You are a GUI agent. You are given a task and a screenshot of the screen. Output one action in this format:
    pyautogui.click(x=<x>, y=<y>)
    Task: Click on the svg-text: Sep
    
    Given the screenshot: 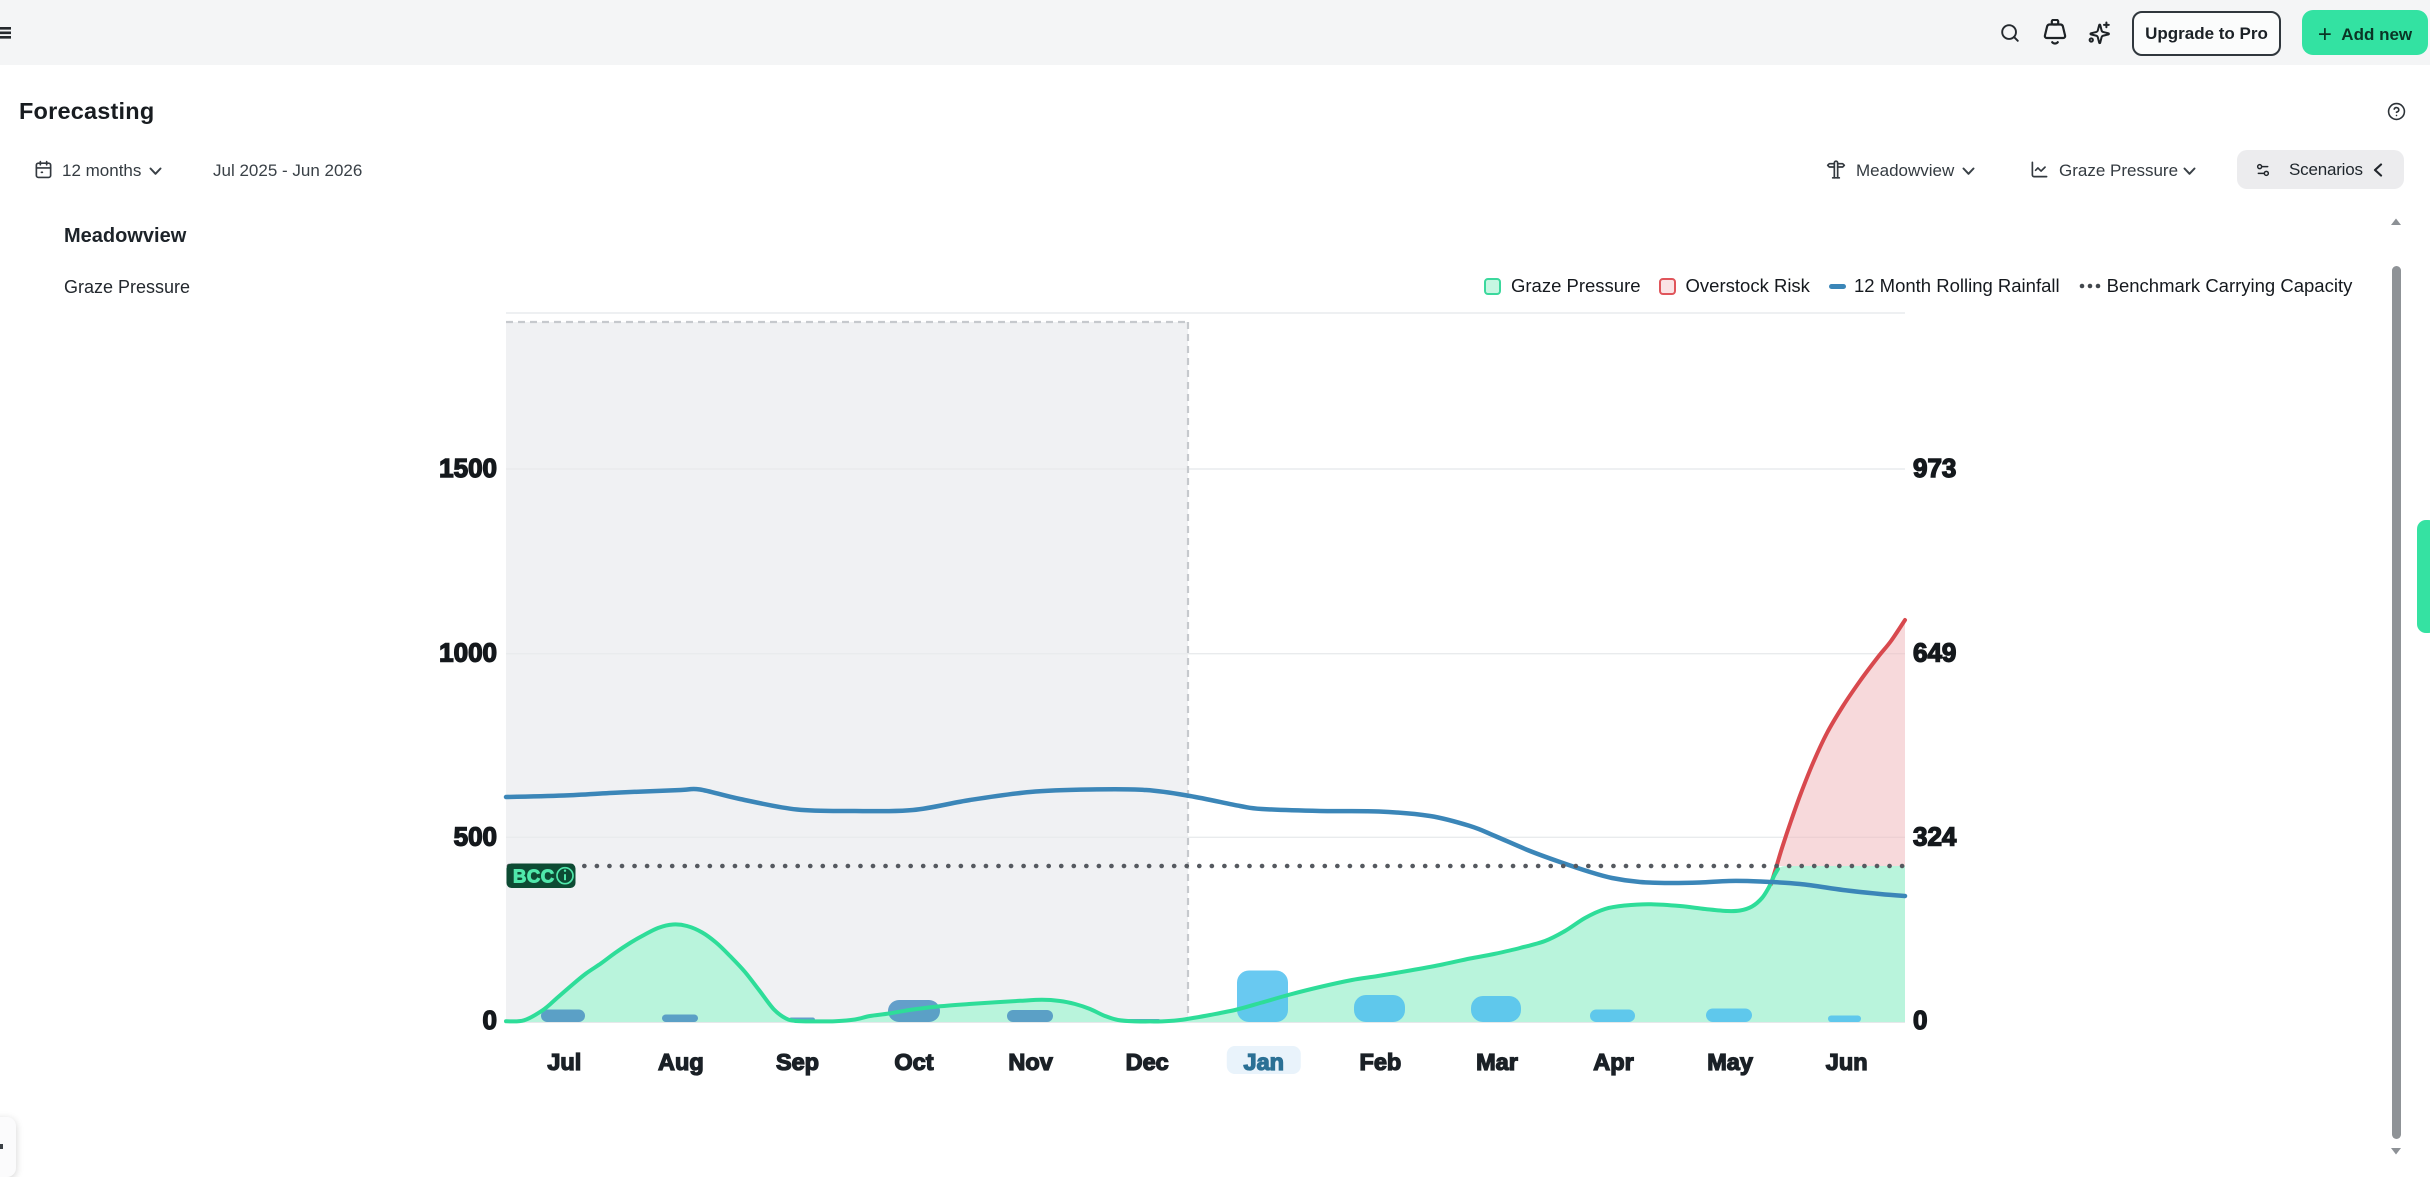 What is the action you would take?
    pyautogui.click(x=797, y=1062)
    